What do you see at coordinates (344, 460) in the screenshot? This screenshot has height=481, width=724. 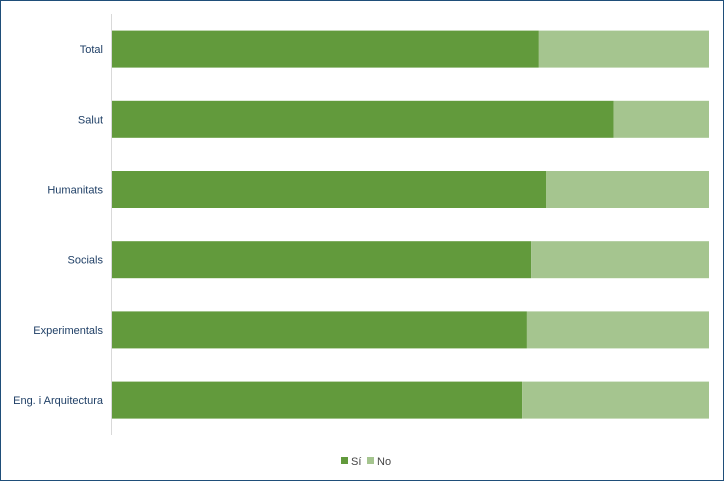 I see `legend-swatch-si` at bounding box center [344, 460].